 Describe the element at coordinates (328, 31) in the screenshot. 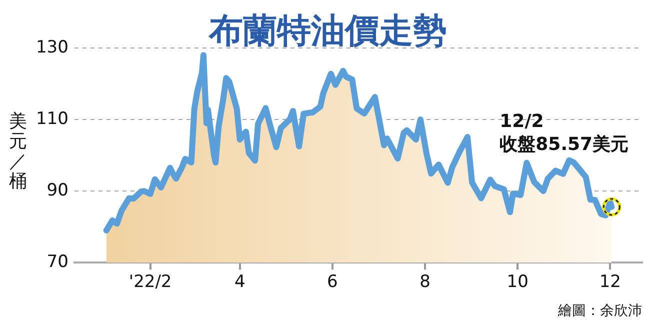

I see `chart-title: 布蘭特油價走勢` at that location.